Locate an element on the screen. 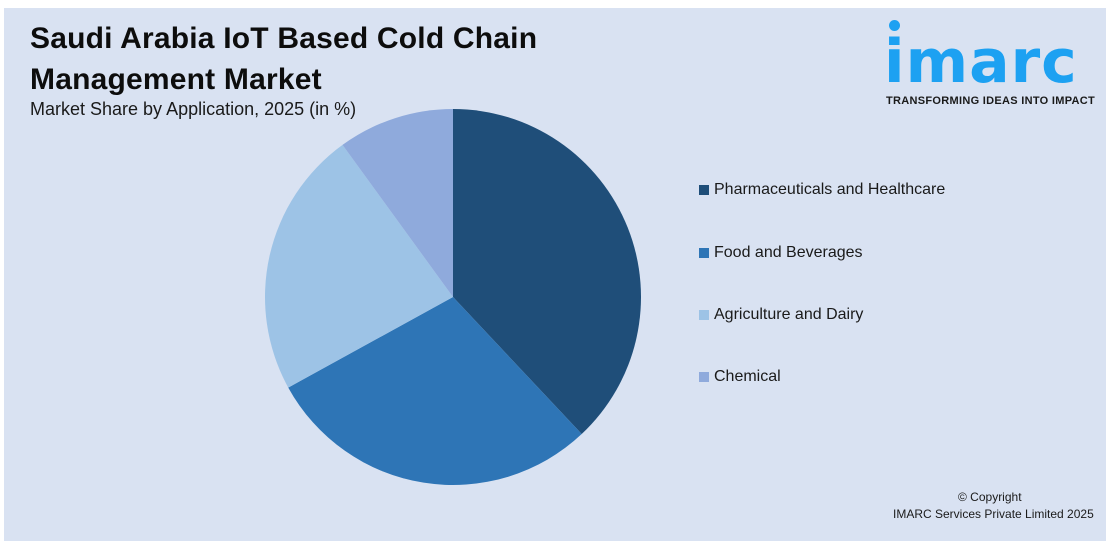 The image size is (1110, 547). logo-wordmark: imarc is located at coordinates (981, 62).